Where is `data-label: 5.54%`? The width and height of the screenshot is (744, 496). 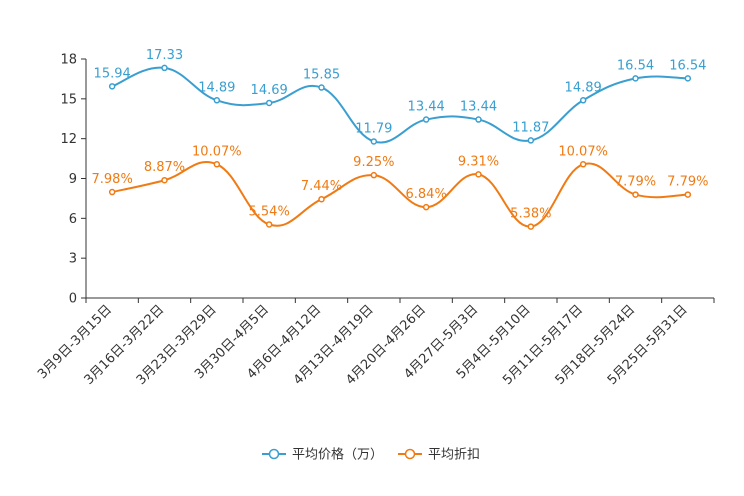
data-label: 5.54% is located at coordinates (269, 211).